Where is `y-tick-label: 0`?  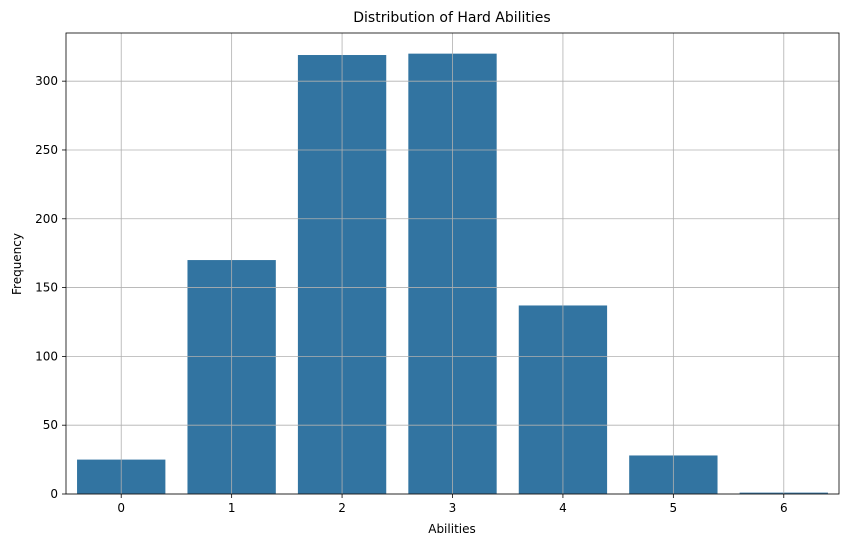
y-tick-label: 0 is located at coordinates (54, 494).